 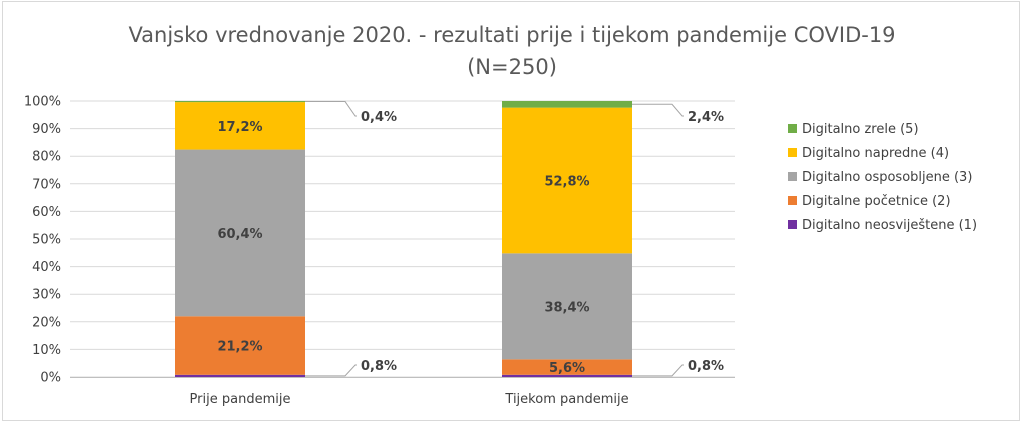 What do you see at coordinates (46, 184) in the screenshot?
I see `y-tick-label: 70%` at bounding box center [46, 184].